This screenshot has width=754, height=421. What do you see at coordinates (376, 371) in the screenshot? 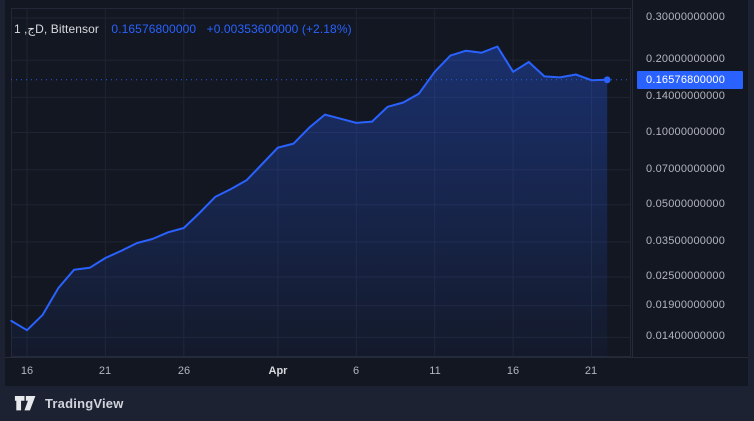
I see `time-scale: 16 21 26 Apr 6 11 16 21` at bounding box center [376, 371].